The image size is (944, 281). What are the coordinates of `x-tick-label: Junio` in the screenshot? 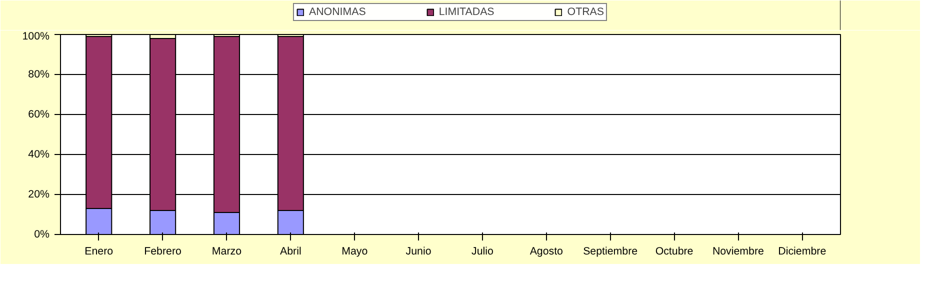 It's located at (419, 252).